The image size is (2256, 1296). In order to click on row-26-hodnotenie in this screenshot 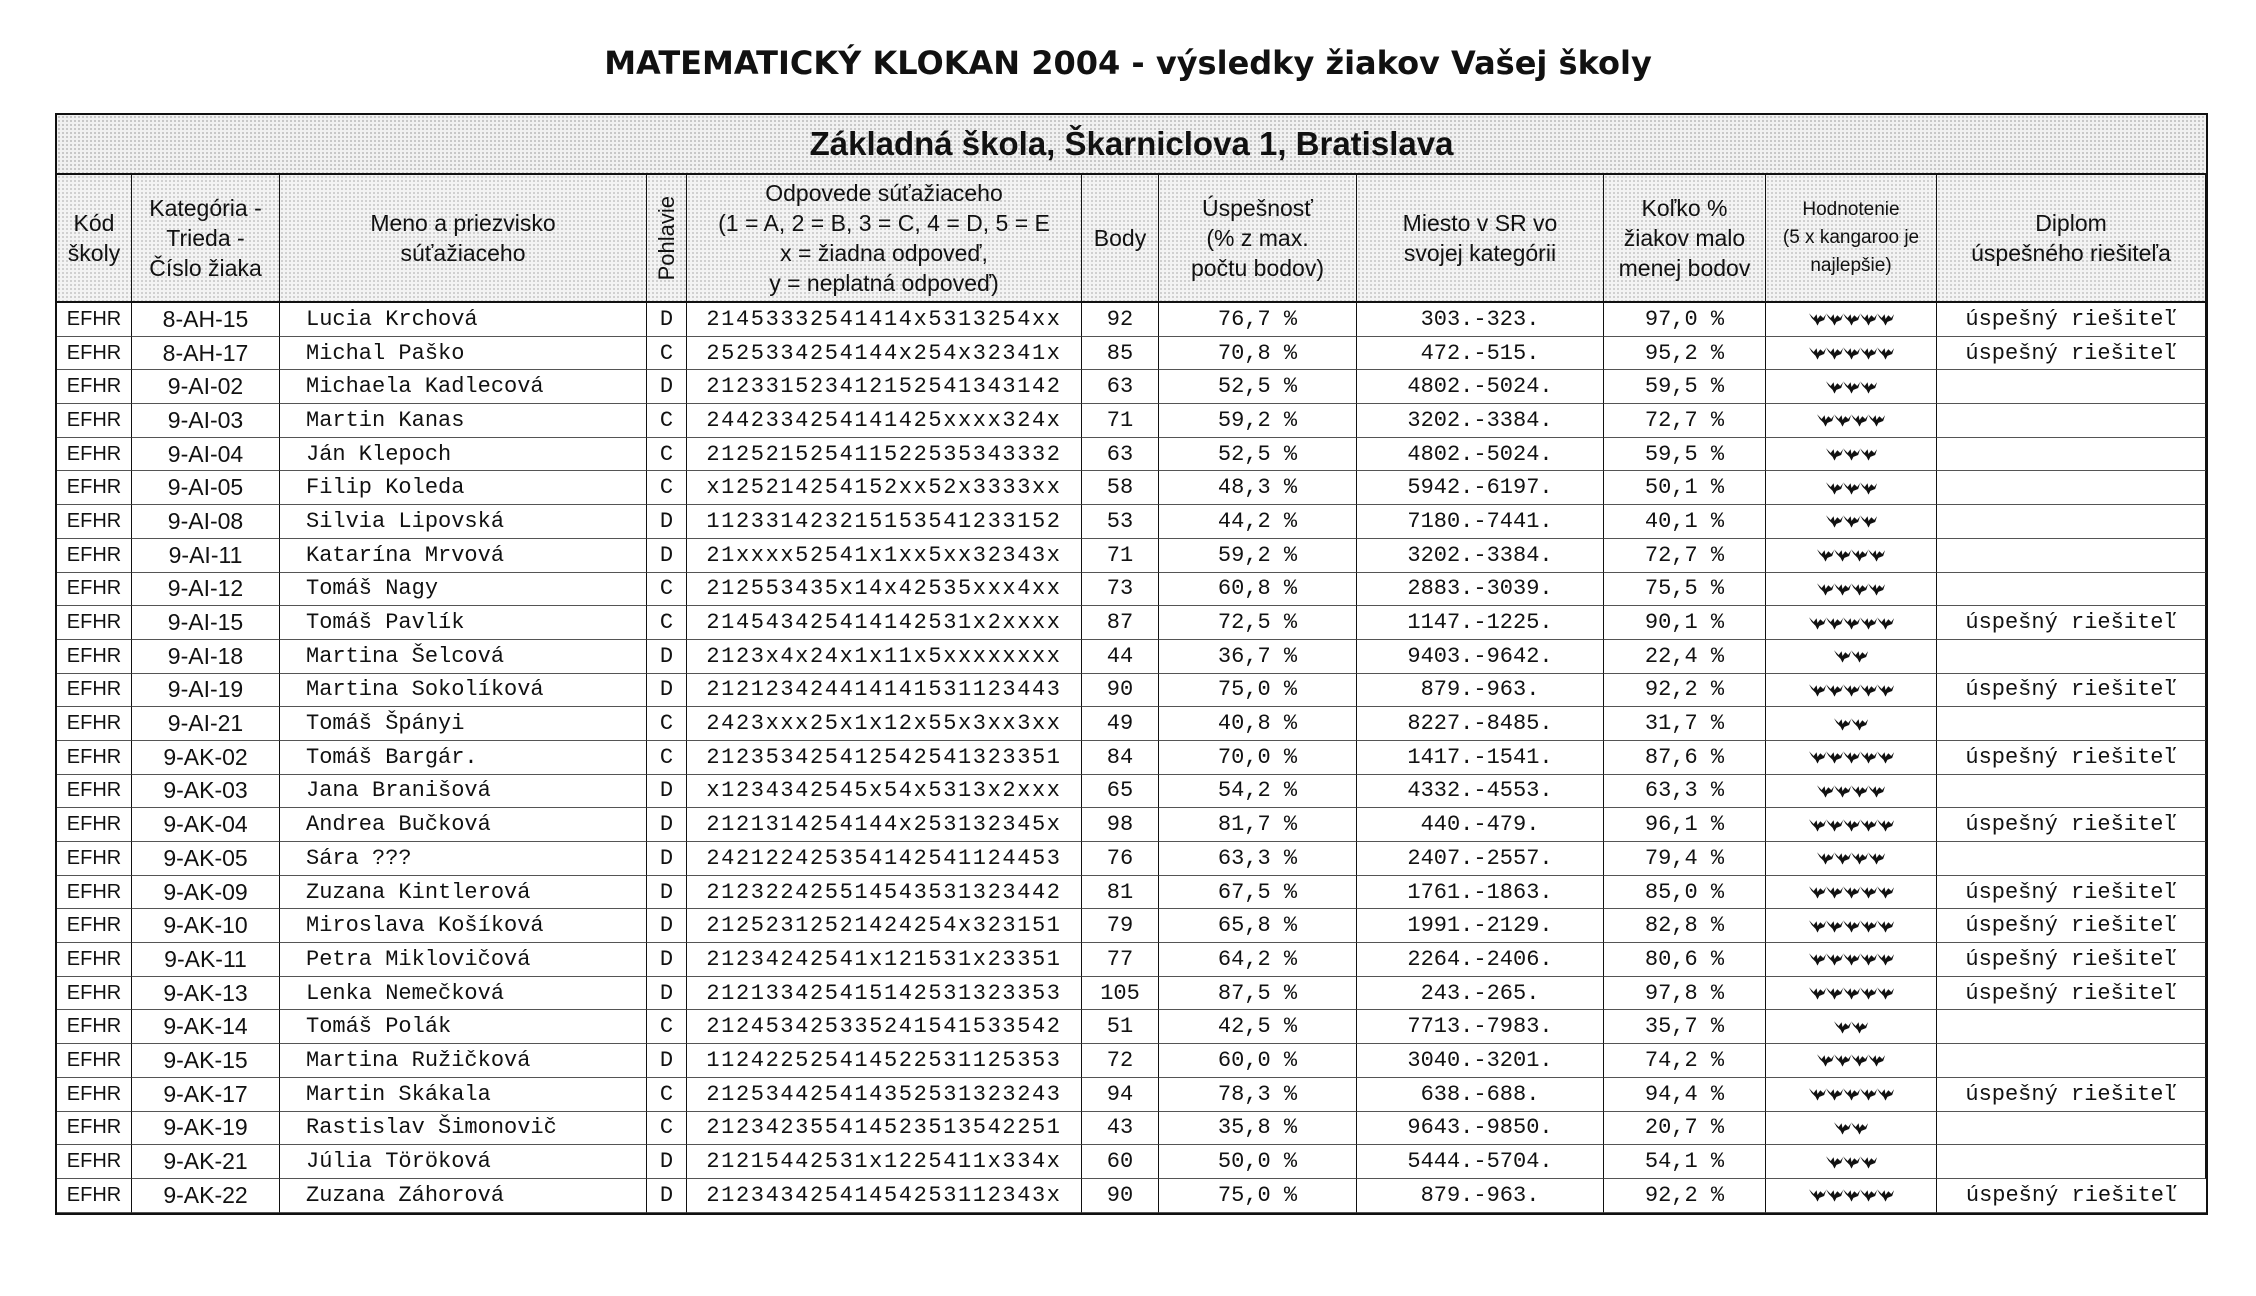, I will do `click(1851, 1162)`.